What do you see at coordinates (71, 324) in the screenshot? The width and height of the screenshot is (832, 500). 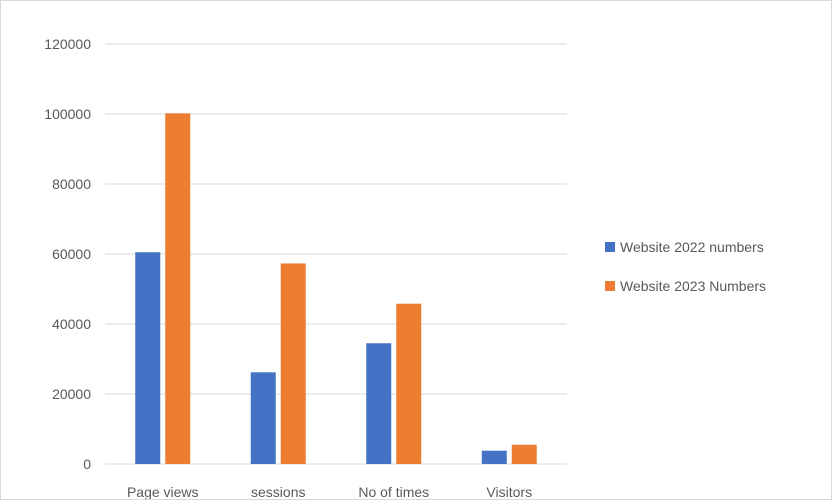 I see `y-tick-label: 40000` at bounding box center [71, 324].